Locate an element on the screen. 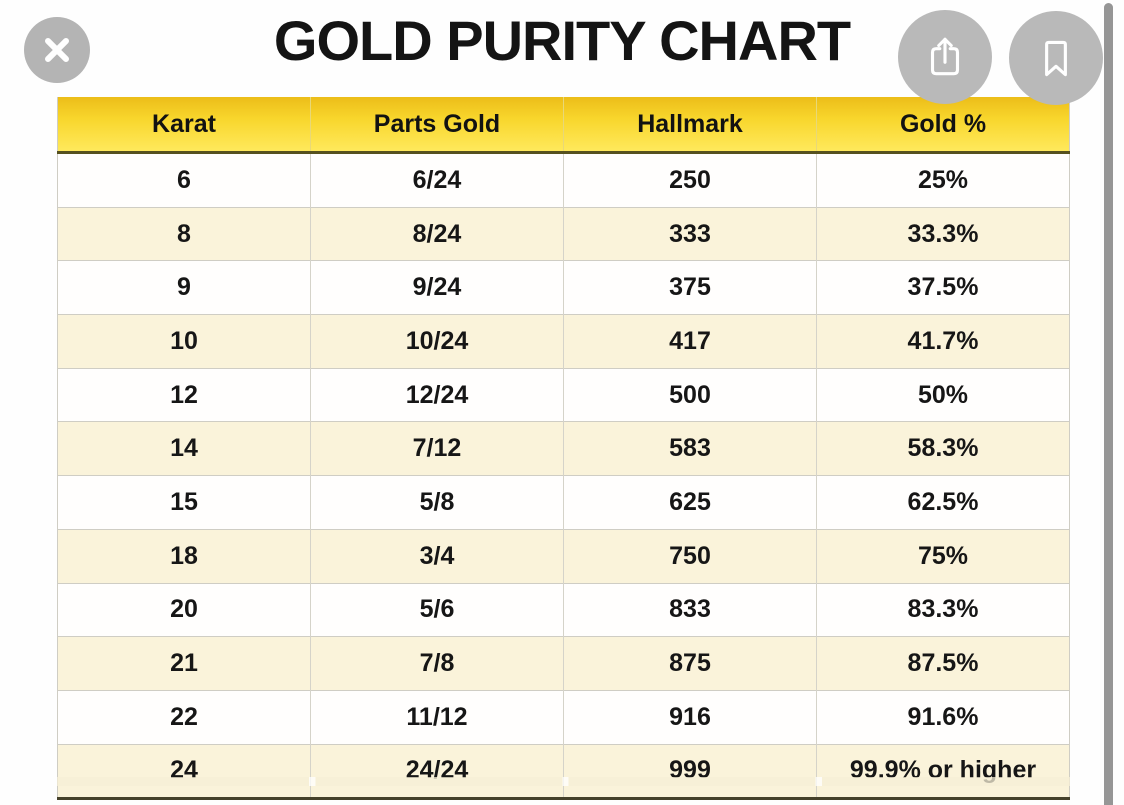  table-cell: 91.6% is located at coordinates (943, 717).